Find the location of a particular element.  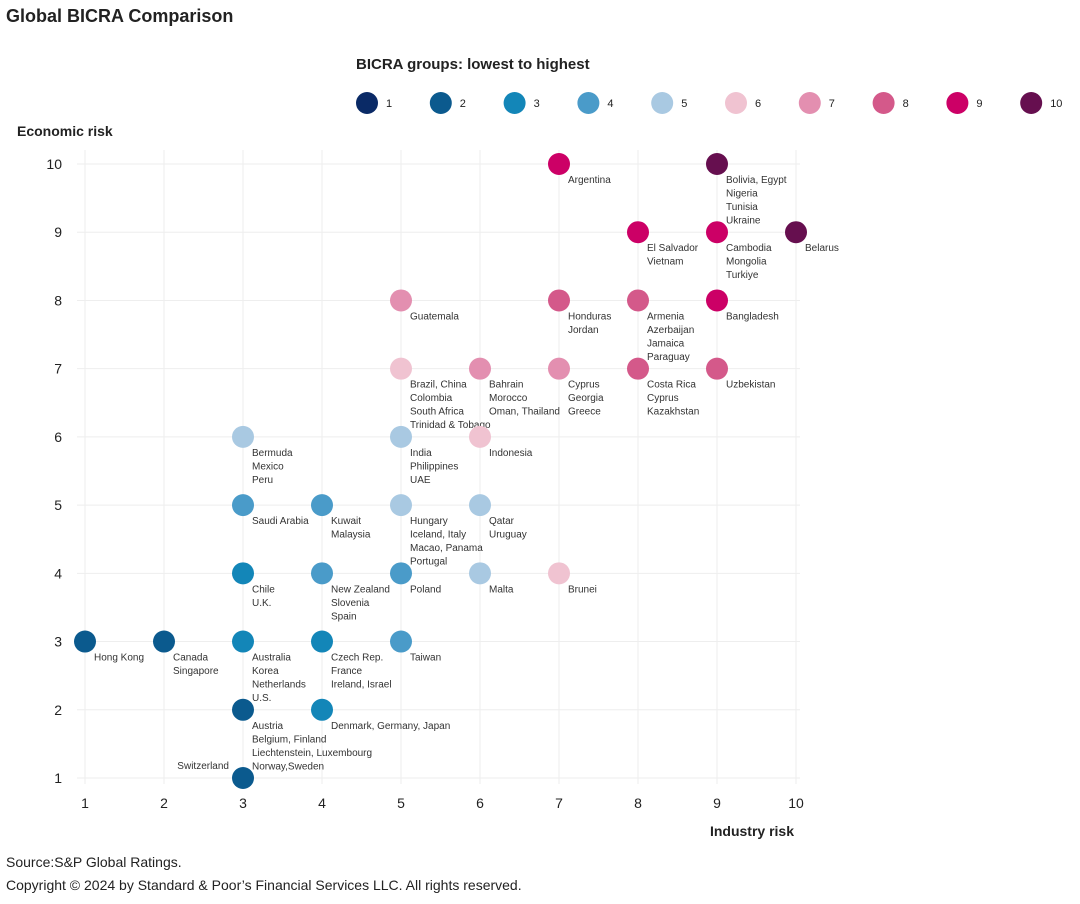

legend-label: 7 is located at coordinates (832, 104).